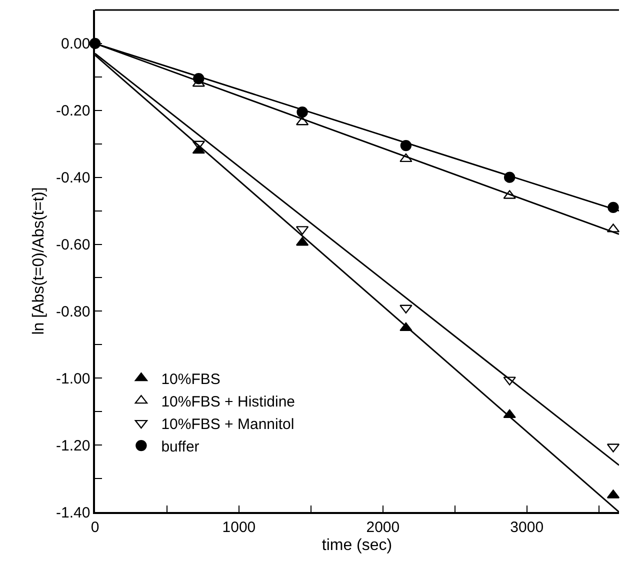 This screenshot has width=629, height=567. What do you see at coordinates (73, 245) in the screenshot?
I see `y-tick-label: -0.60` at bounding box center [73, 245].